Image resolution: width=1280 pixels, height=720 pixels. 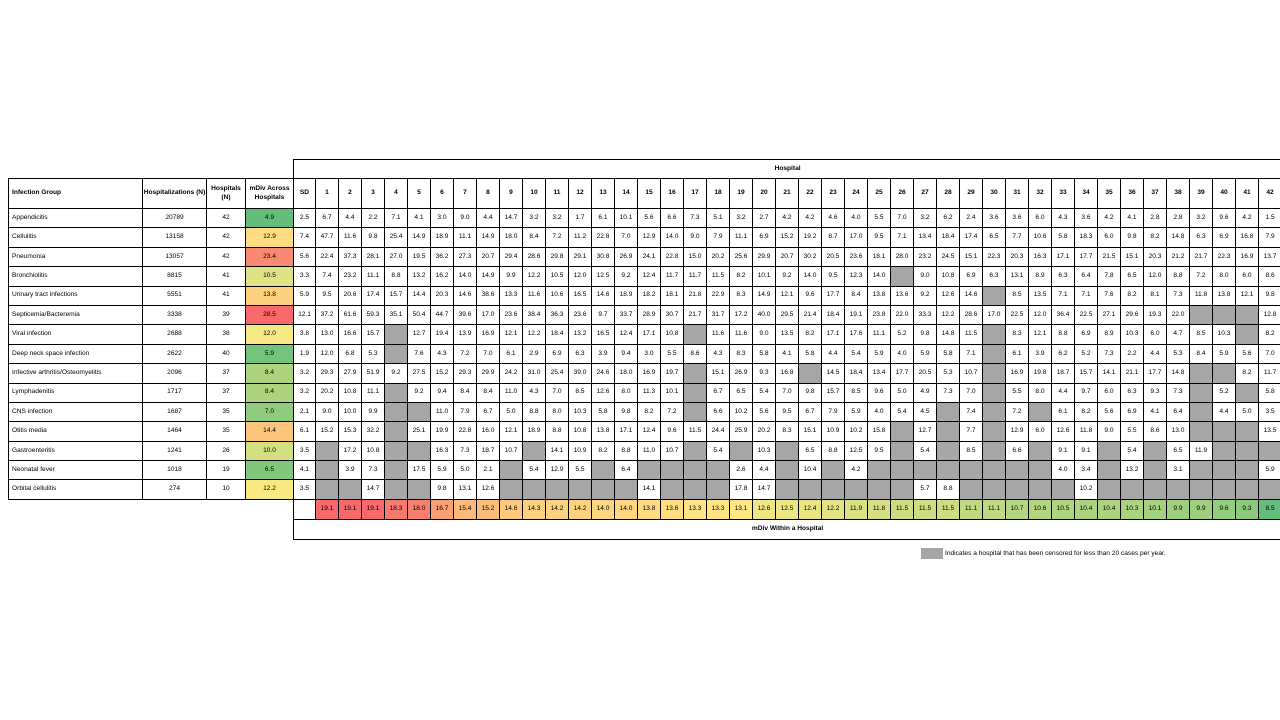 What do you see at coordinates (948, 315) in the screenshot?
I see `hospital-value-cell: 12.2` at bounding box center [948, 315].